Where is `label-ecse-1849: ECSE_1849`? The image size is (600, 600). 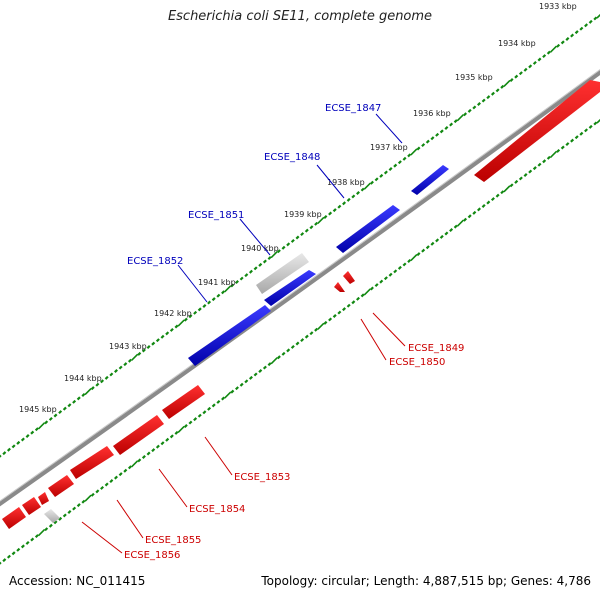
label-ecse-1849: ECSE_1849 is located at coordinates (436, 348).